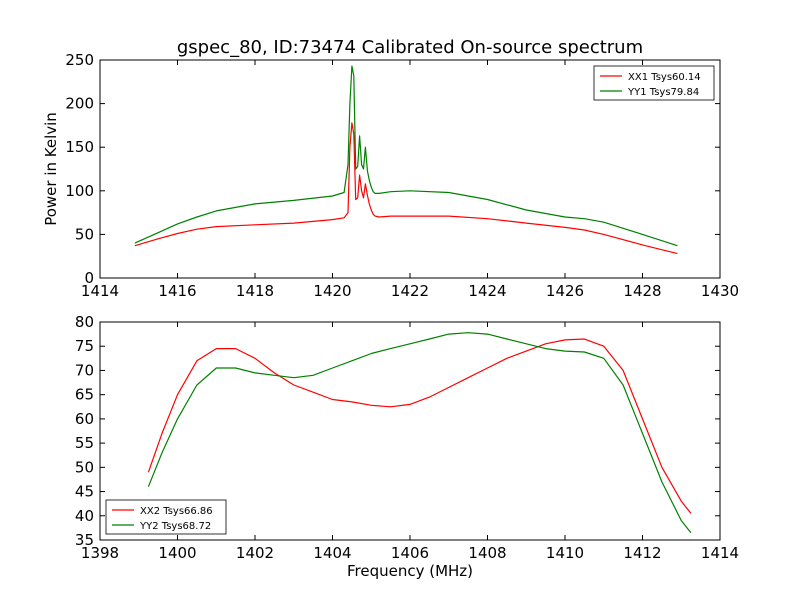 Image resolution: width=800 pixels, height=600 pixels. What do you see at coordinates (175, 526) in the screenshot?
I see `legend-label: YY2 Tsys68.72` at bounding box center [175, 526].